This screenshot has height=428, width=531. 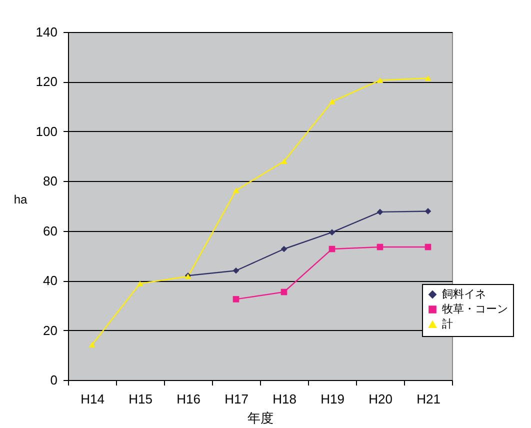 I want to click on x-tick-label: H19, so click(x=332, y=399).